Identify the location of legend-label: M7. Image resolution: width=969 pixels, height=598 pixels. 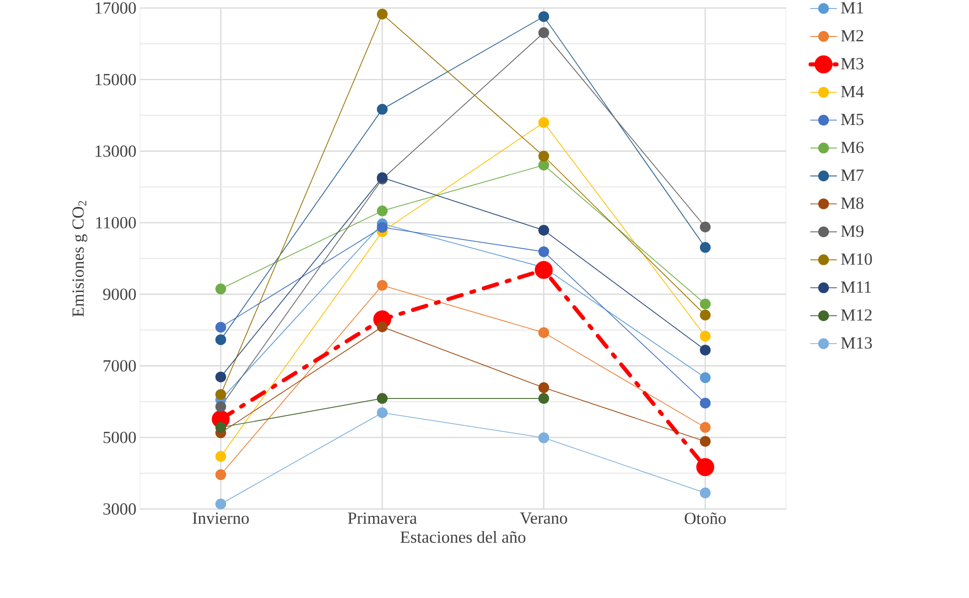
(852, 175).